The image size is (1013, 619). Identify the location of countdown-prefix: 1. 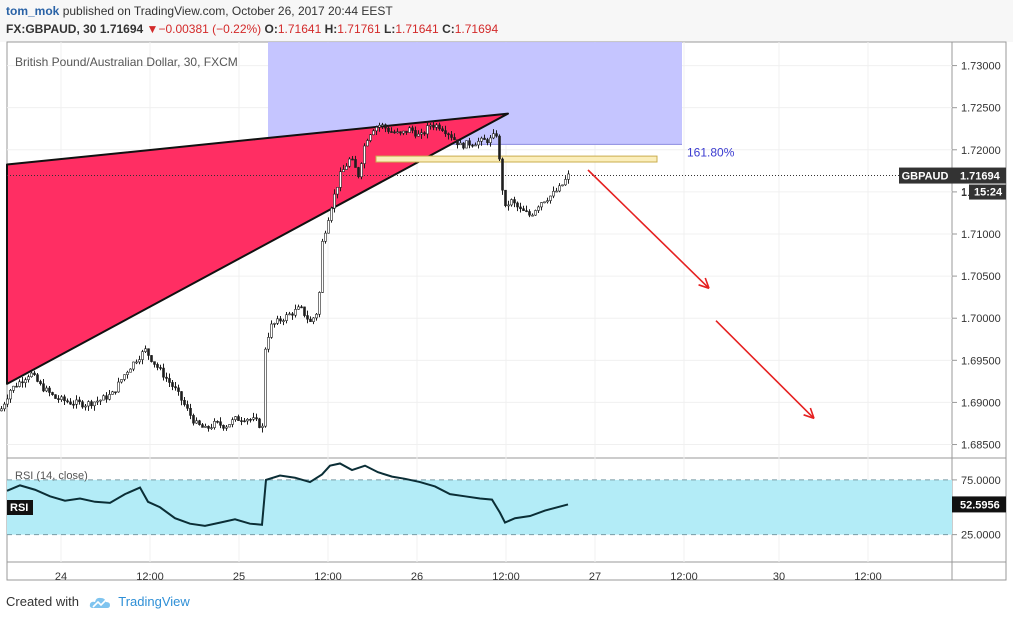
(964, 193).